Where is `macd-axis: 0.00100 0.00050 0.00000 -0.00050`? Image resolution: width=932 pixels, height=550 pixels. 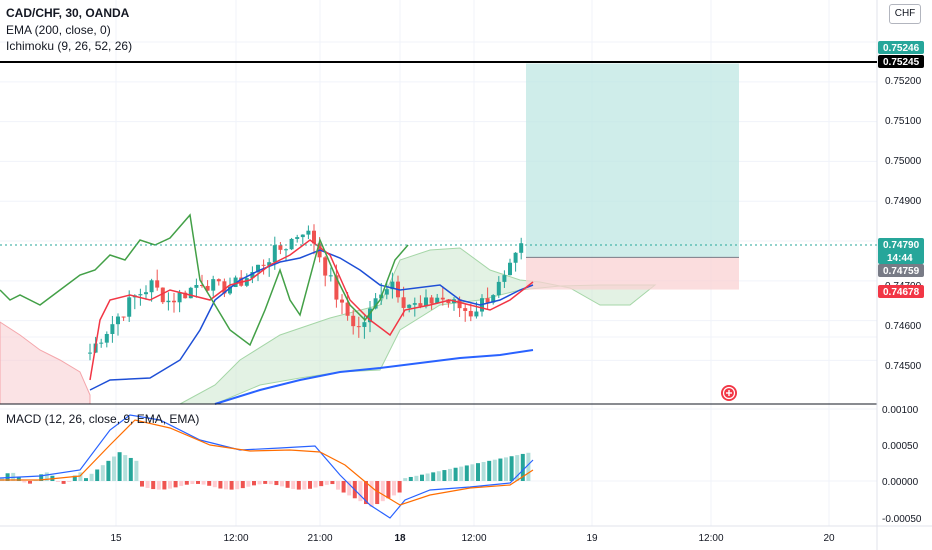 macd-axis: 0.00100 0.00050 0.00000 -0.00050 is located at coordinates (902, 465).